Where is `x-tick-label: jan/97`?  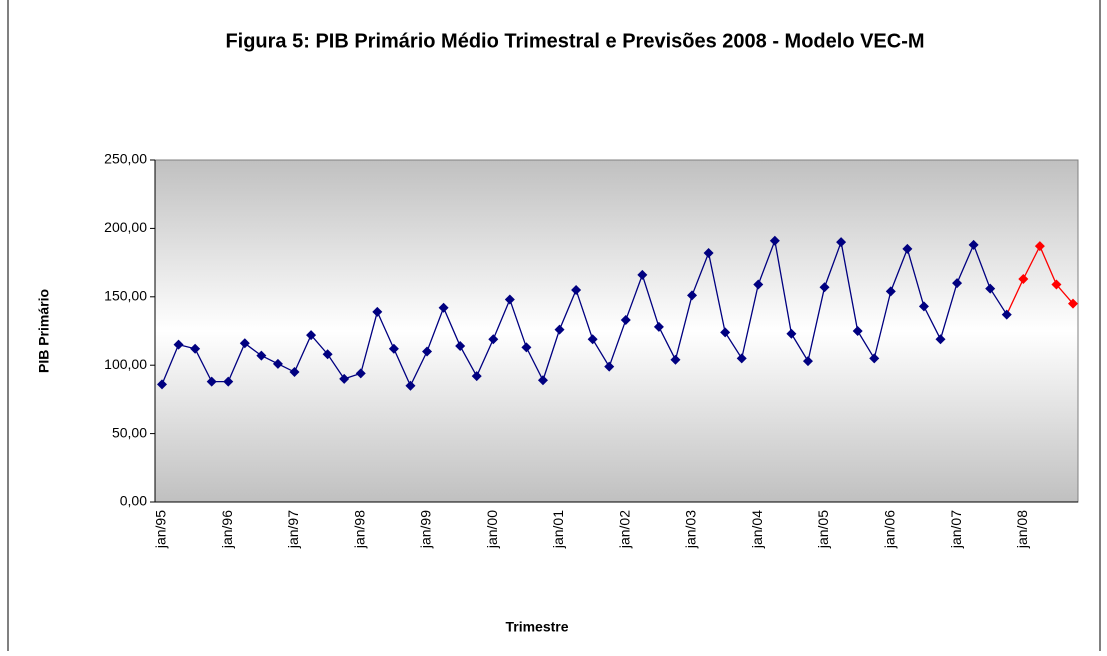
x-tick-label: jan/97 is located at coordinates (293, 529).